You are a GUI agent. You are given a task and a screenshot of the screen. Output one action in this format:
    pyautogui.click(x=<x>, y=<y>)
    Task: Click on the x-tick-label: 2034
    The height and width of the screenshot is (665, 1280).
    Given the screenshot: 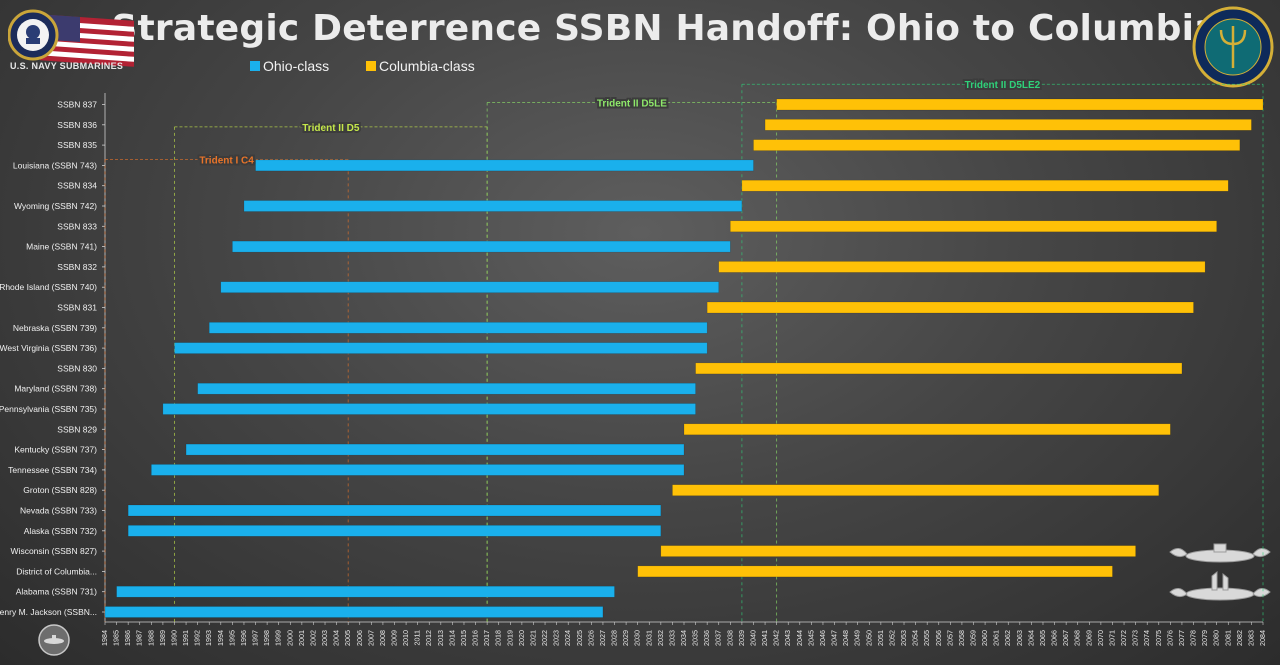 What is the action you would take?
    pyautogui.click(x=683, y=638)
    